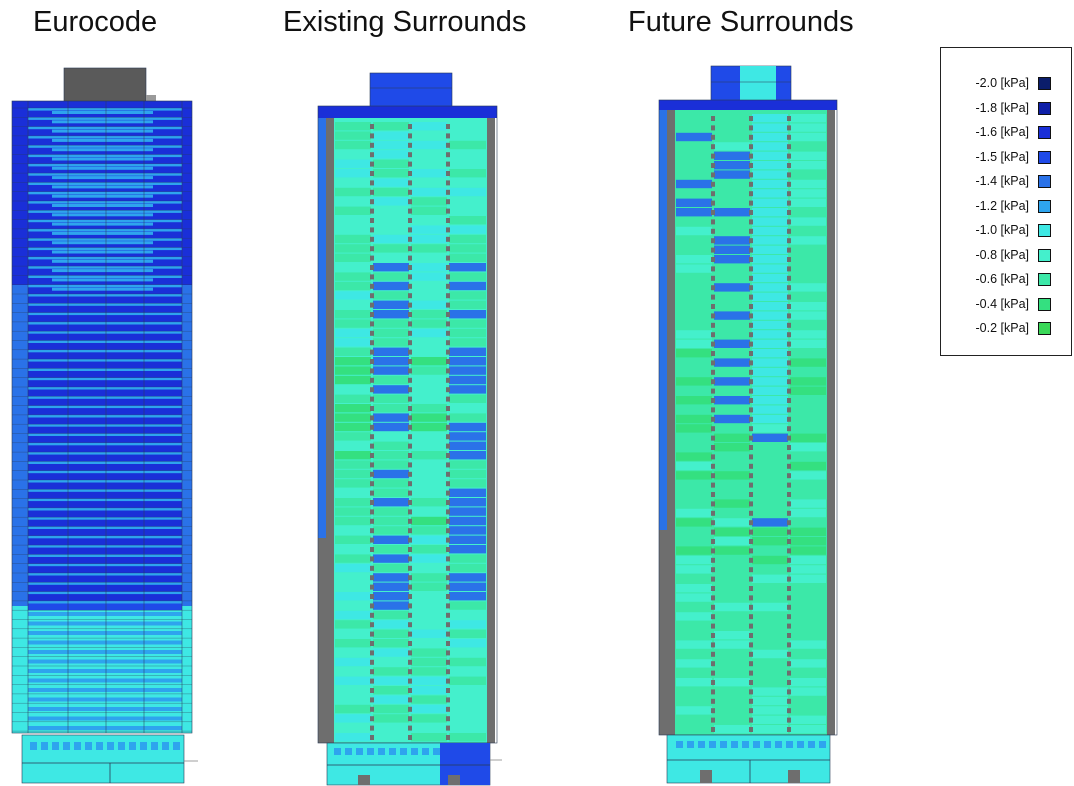 The height and width of the screenshot is (786, 1074). I want to click on title-future-surrounds: Future Surrounds, so click(741, 22).